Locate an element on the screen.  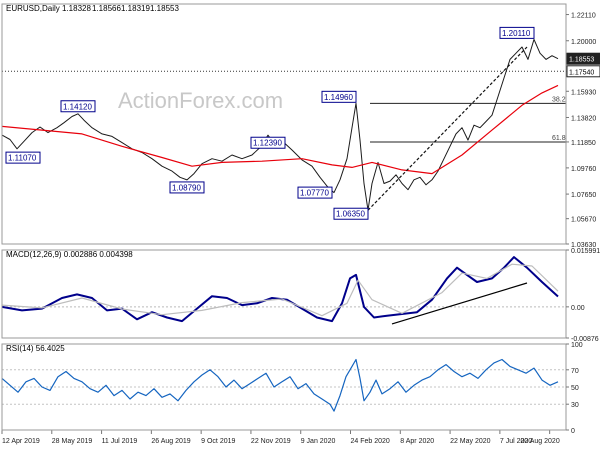
price-ohlc-low: 1.18319 is located at coordinates (135, 8).